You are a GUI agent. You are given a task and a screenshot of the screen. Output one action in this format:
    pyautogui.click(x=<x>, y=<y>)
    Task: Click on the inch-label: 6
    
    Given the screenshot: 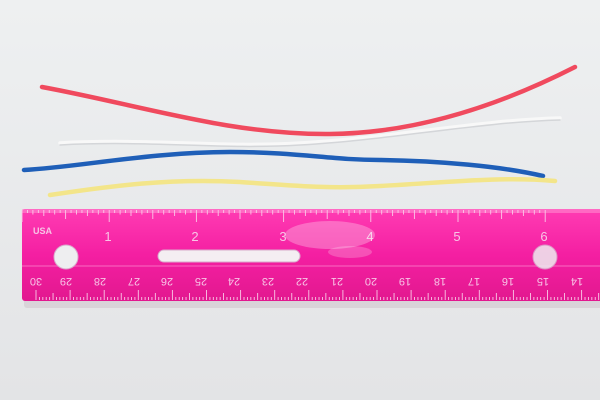 What is the action you would take?
    pyautogui.click(x=543, y=236)
    